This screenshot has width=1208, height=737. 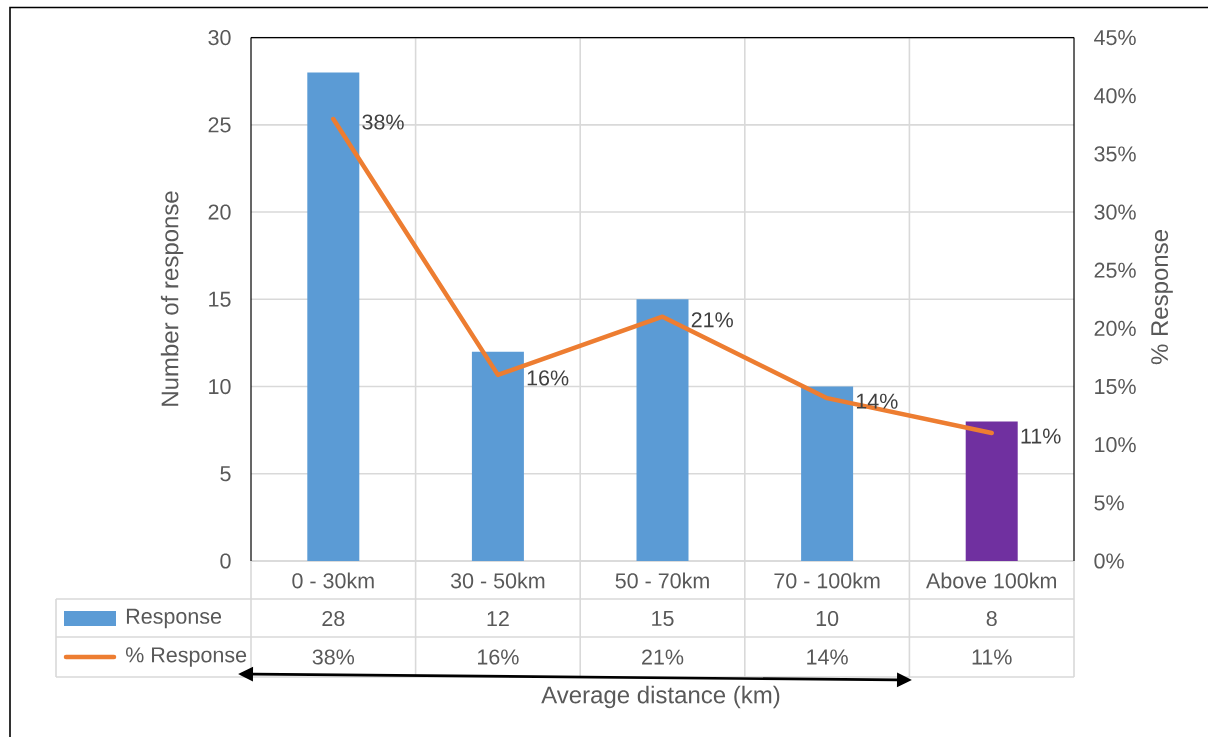 What do you see at coordinates (1115, 38) in the screenshot?
I see `y2-tick-label: 45%` at bounding box center [1115, 38].